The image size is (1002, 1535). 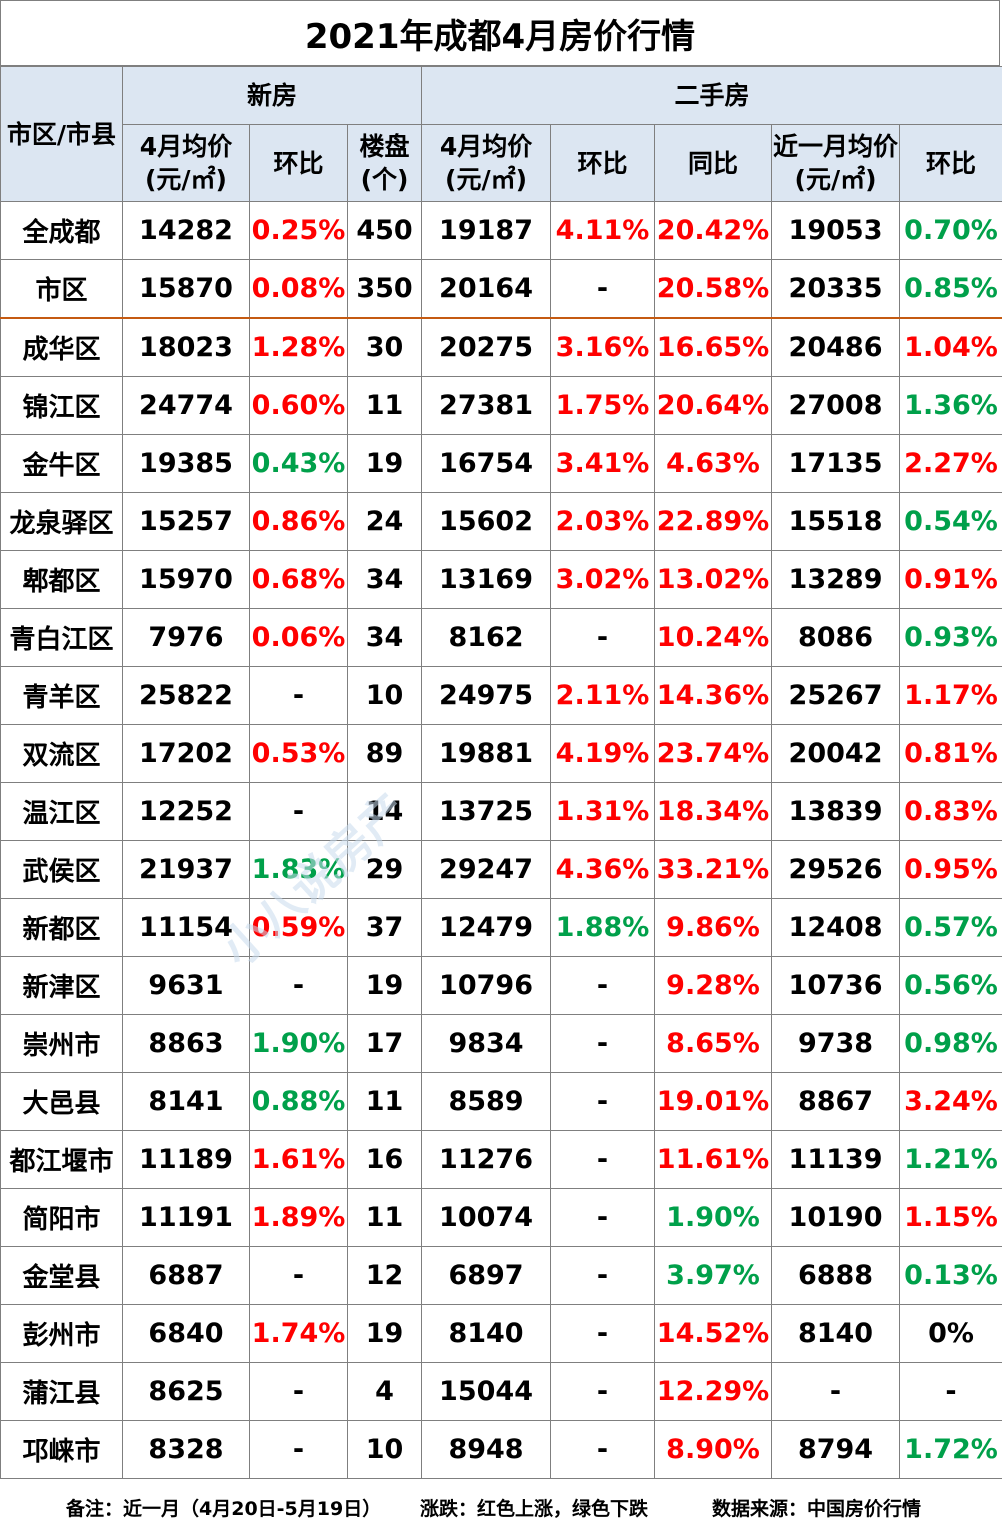 I want to click on cell-sh-mom: 2.03%, so click(x=603, y=521).